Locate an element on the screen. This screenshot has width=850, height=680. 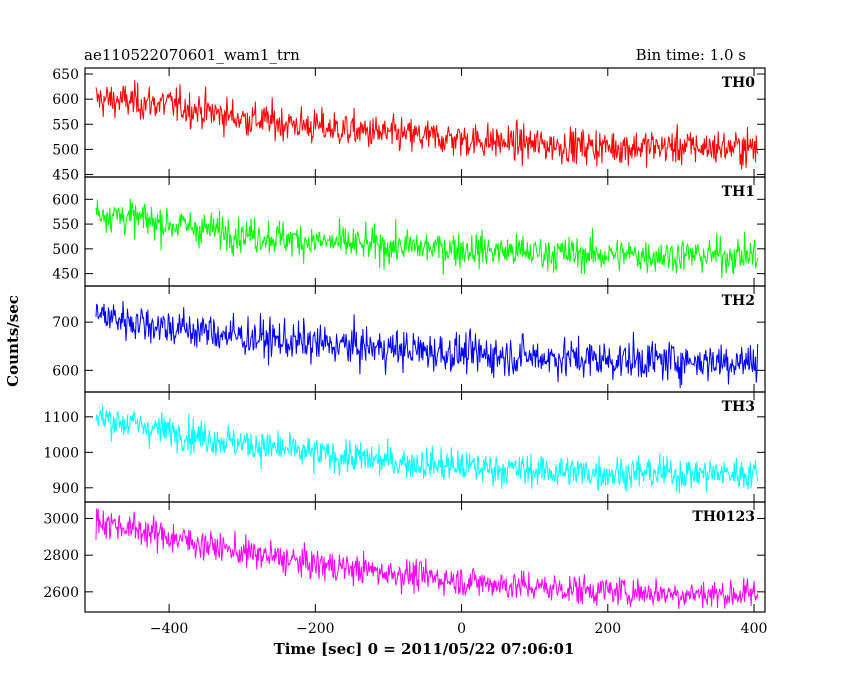
x-tick-label: 200 is located at coordinates (607, 629).